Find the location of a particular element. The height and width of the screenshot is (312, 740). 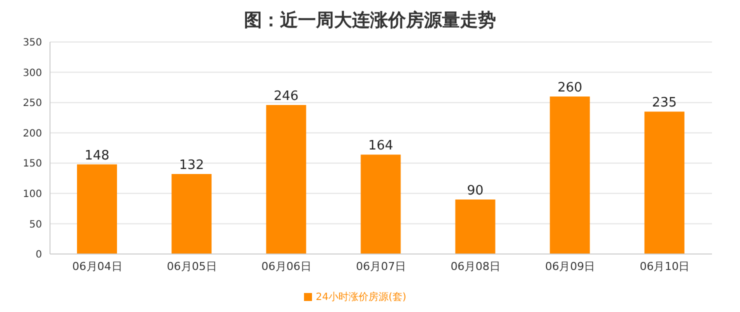

data-label: 90 is located at coordinates (475, 190).